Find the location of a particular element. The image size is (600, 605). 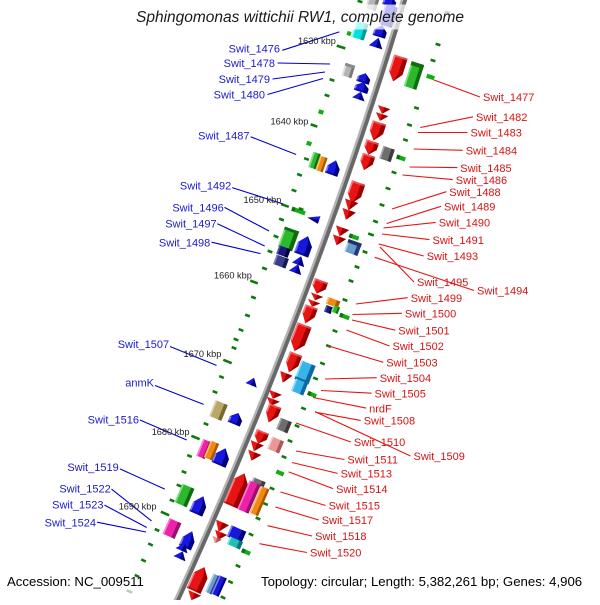

svg-text: Swit_1524 is located at coordinates (70, 523).